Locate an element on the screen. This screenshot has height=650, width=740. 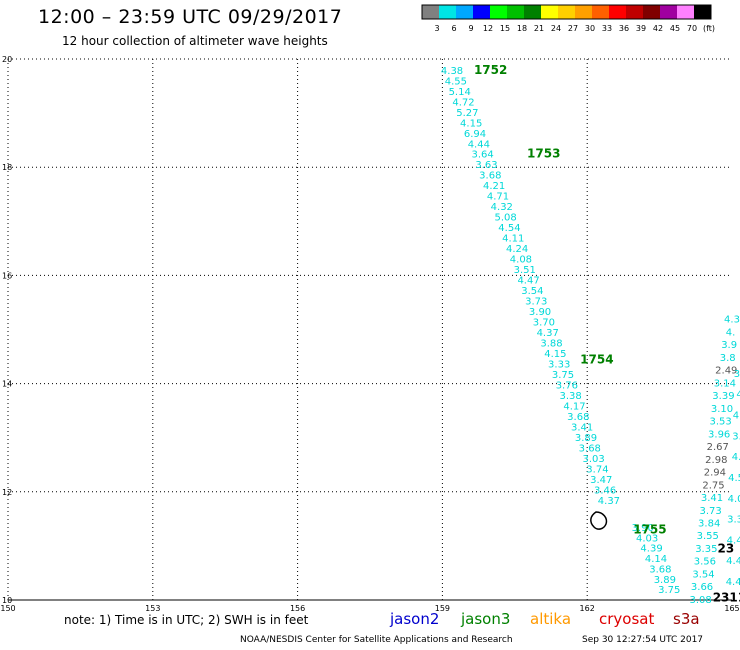
swh-value: 2.49 is located at coordinates (726, 371).